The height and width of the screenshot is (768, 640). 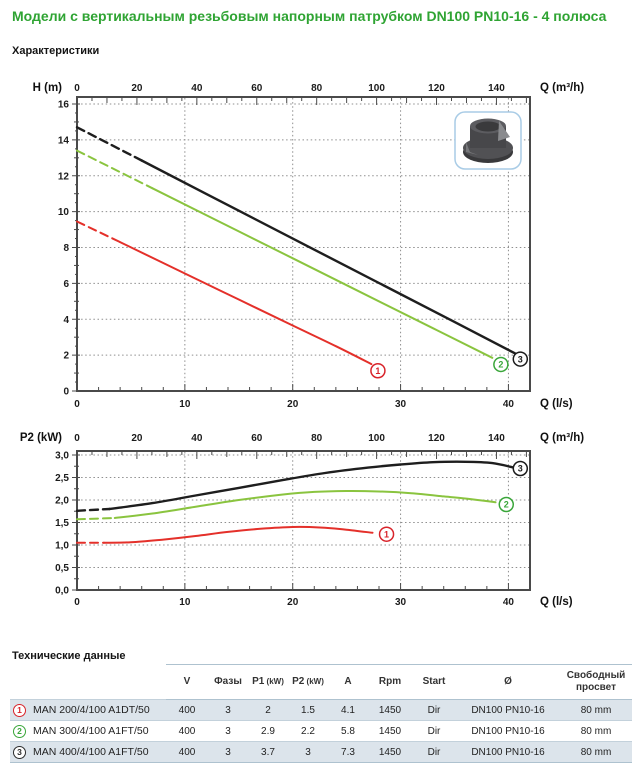 I want to click on value-cell: 5.8, so click(x=348, y=731).